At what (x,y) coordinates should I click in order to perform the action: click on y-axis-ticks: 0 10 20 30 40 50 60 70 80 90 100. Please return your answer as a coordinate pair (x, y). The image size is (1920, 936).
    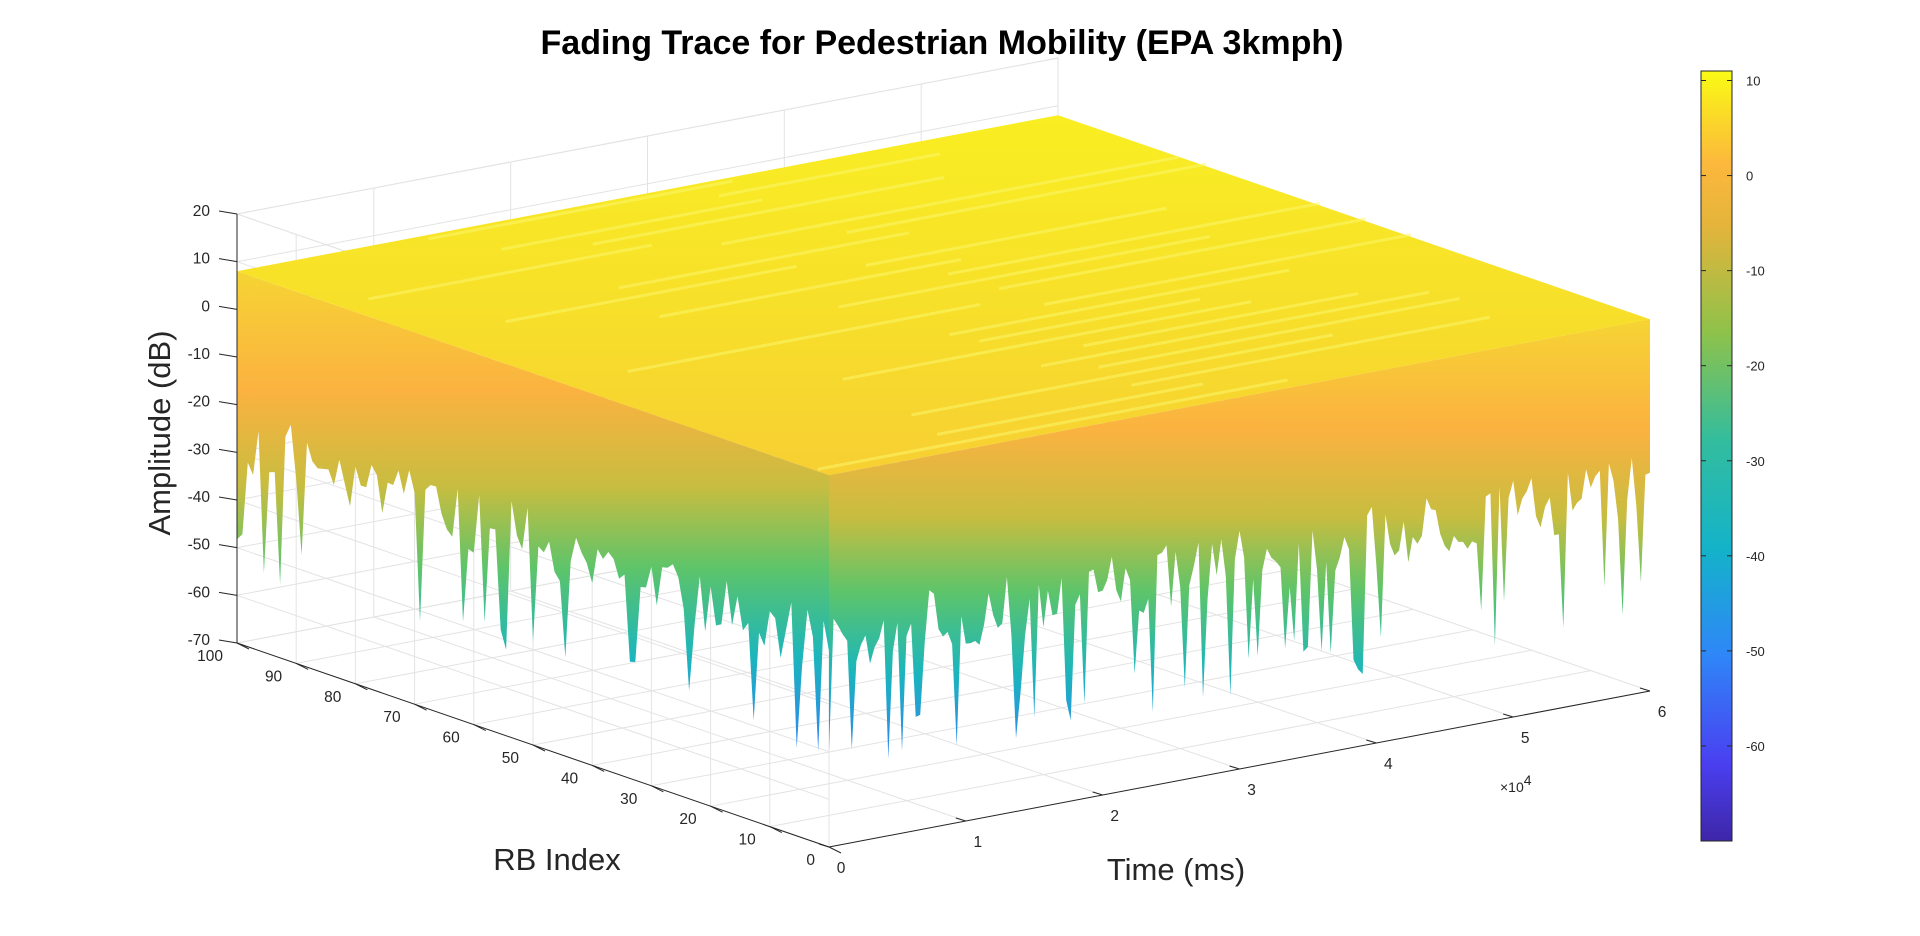
    Looking at the image, I should click on (519, 755).